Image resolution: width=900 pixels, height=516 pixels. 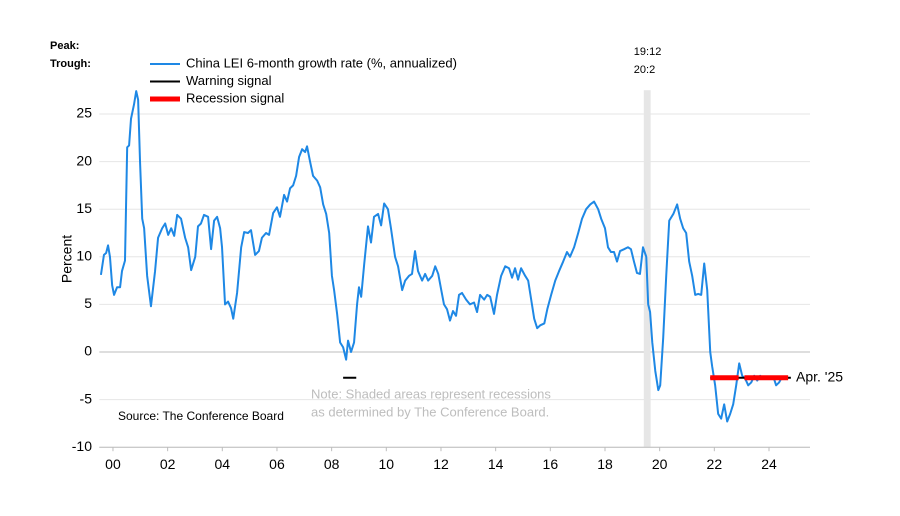 I want to click on y-tick-label: -10, so click(x=82, y=446).